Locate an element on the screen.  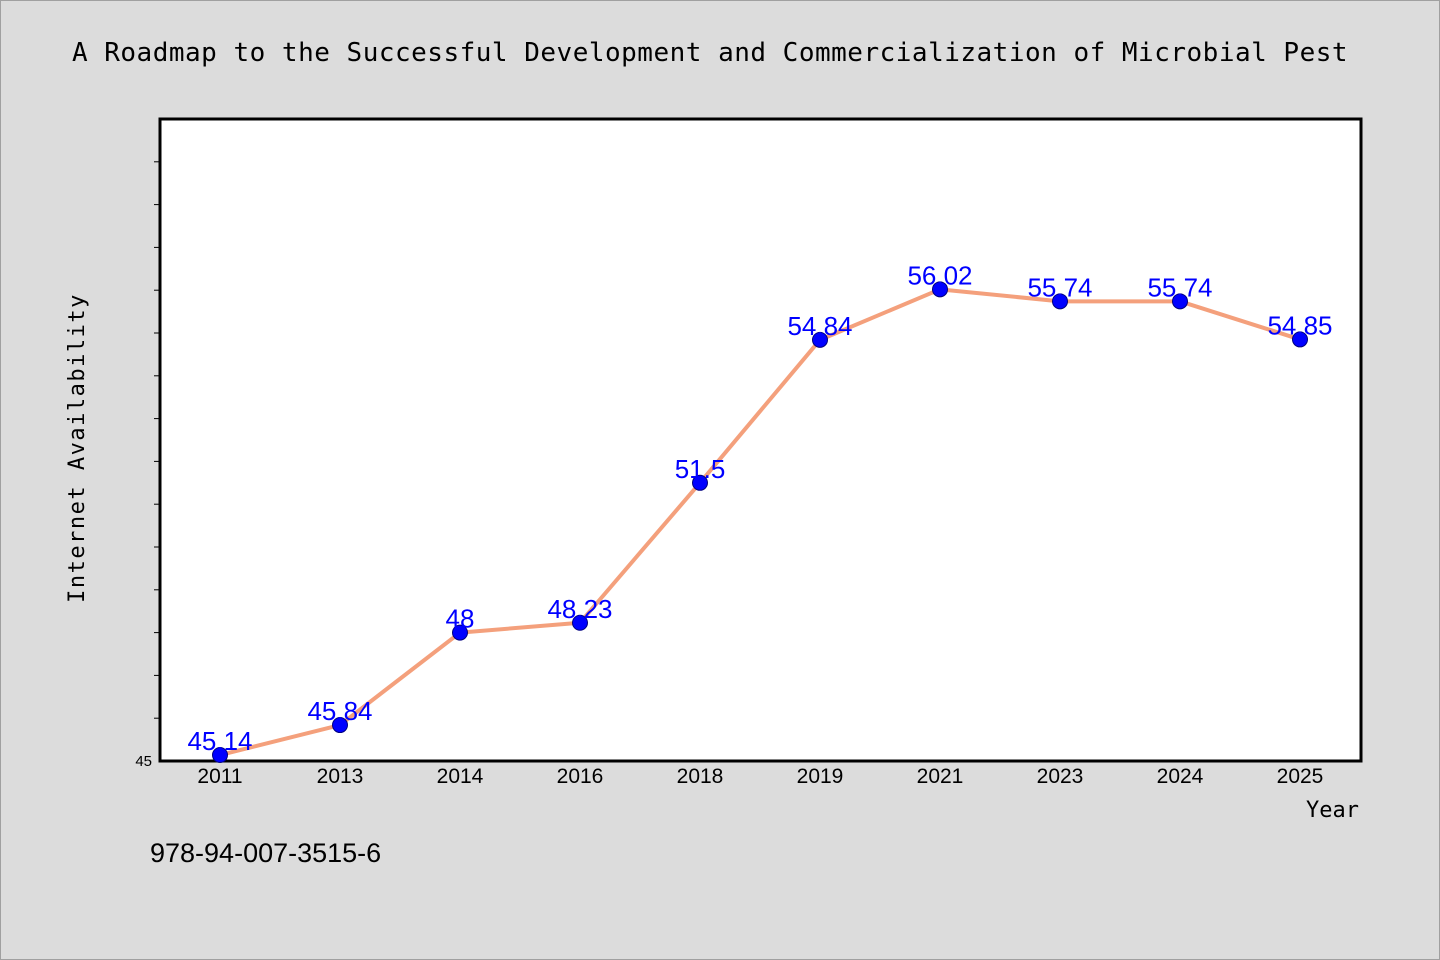
x-tick-label: 2025 is located at coordinates (1300, 776).